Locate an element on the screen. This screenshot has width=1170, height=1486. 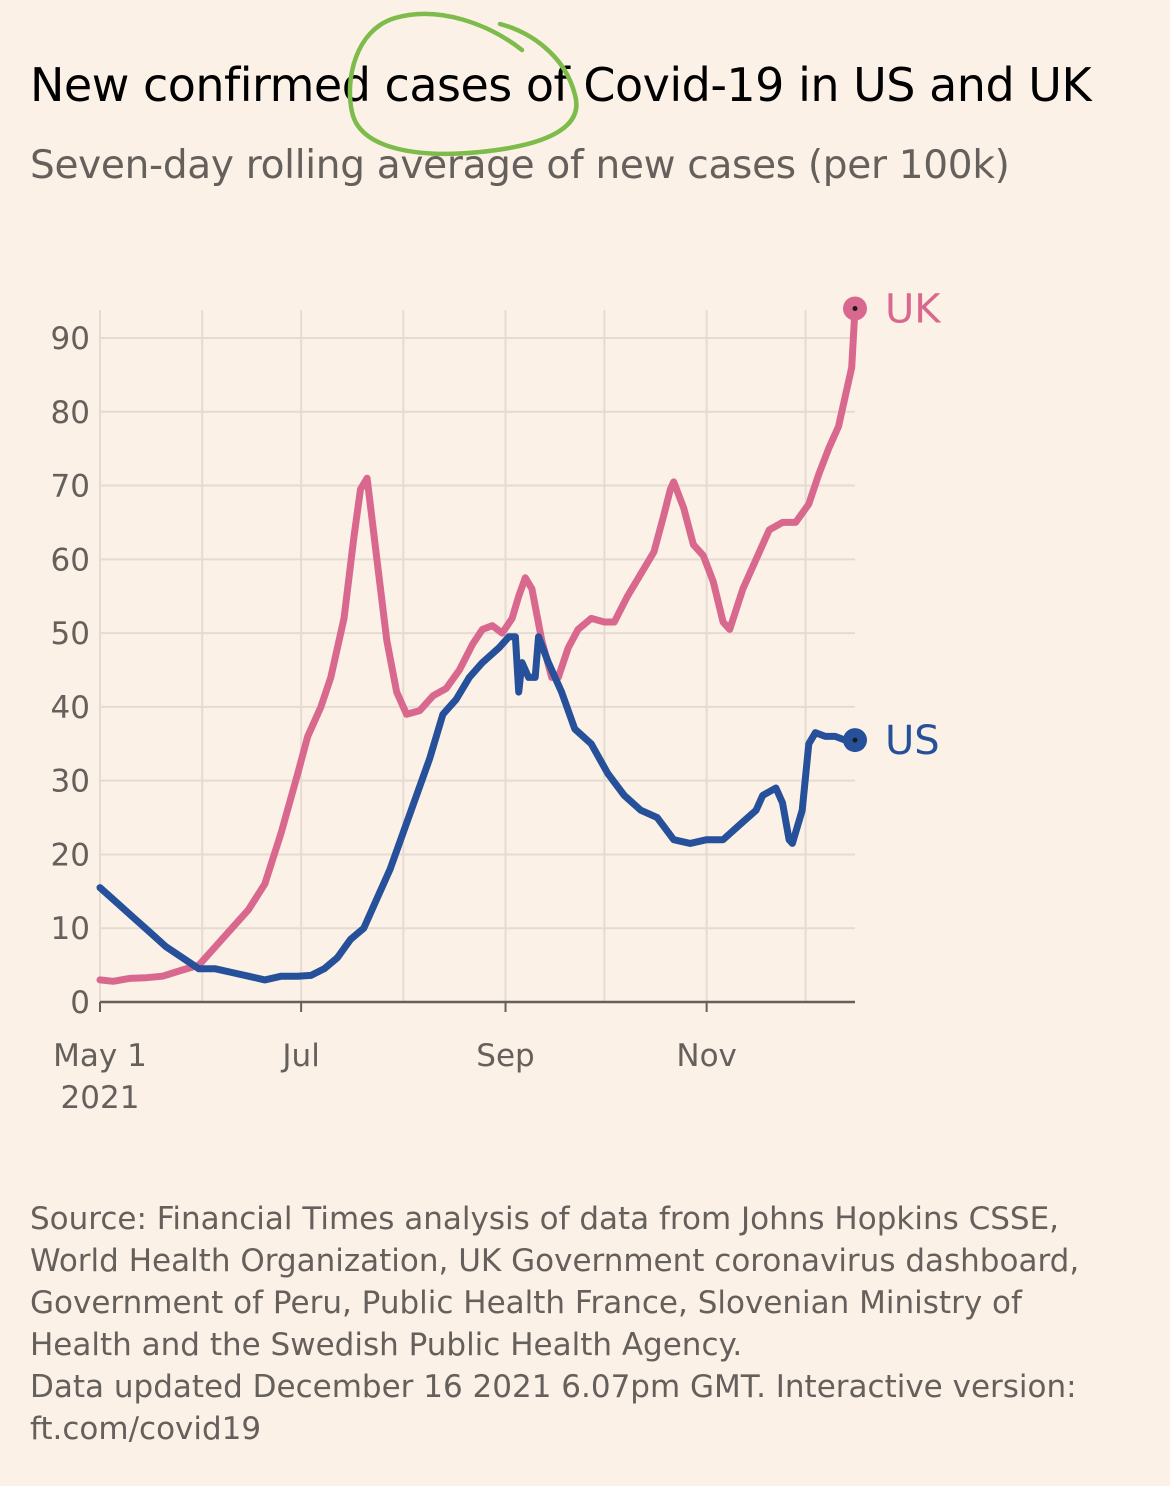
x-tick-label: Sep is located at coordinates (505, 1056).